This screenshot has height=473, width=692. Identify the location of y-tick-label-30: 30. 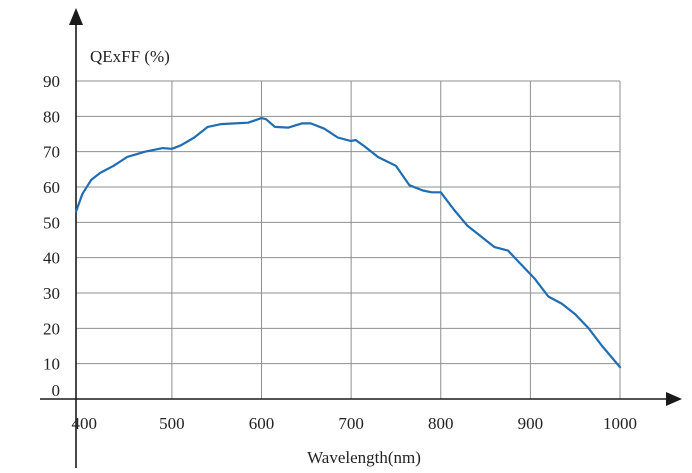
(51, 293).